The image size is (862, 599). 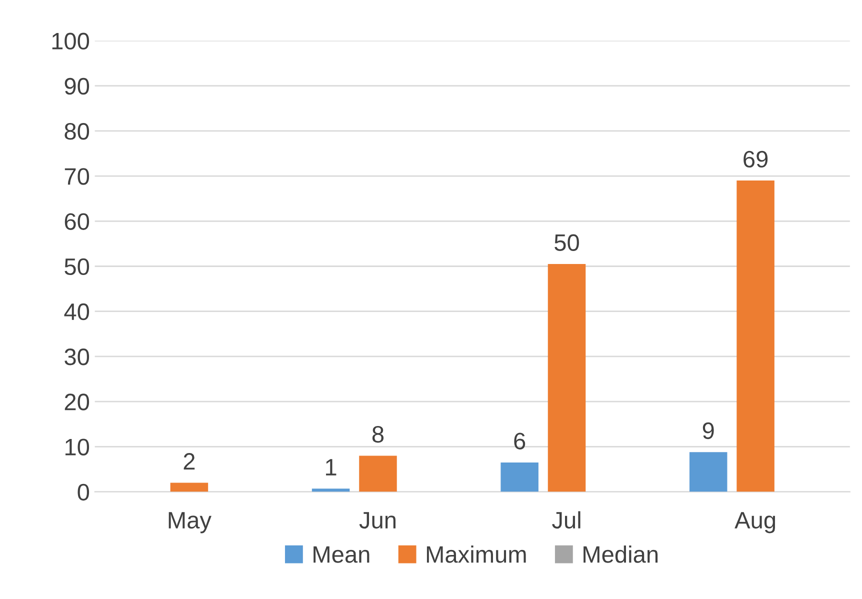 I want to click on y-tick-label: 50, so click(x=77, y=267).